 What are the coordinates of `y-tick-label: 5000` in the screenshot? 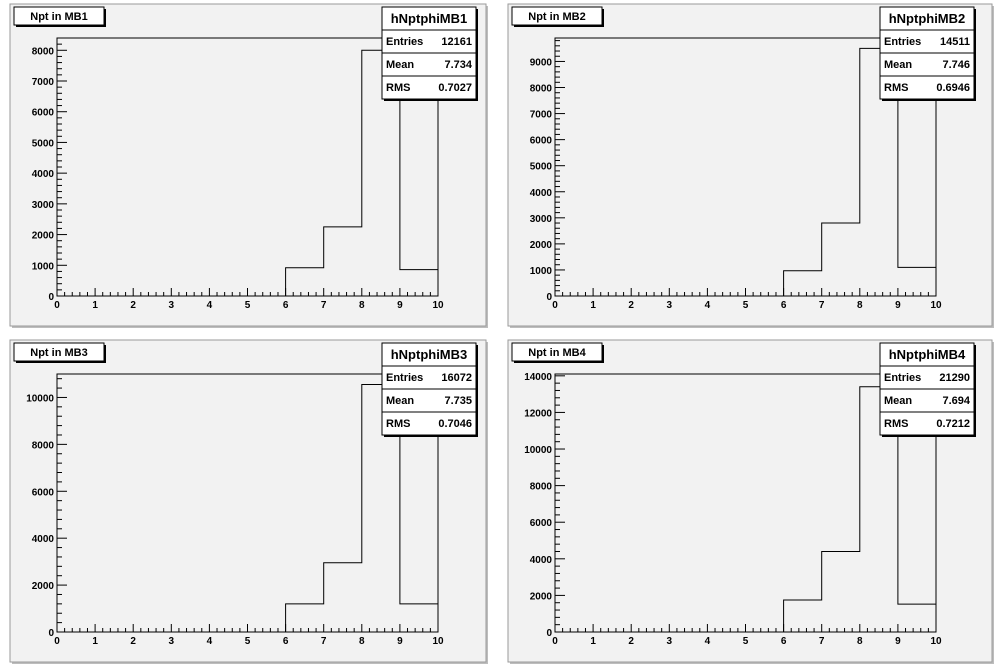 It's located at (43, 143).